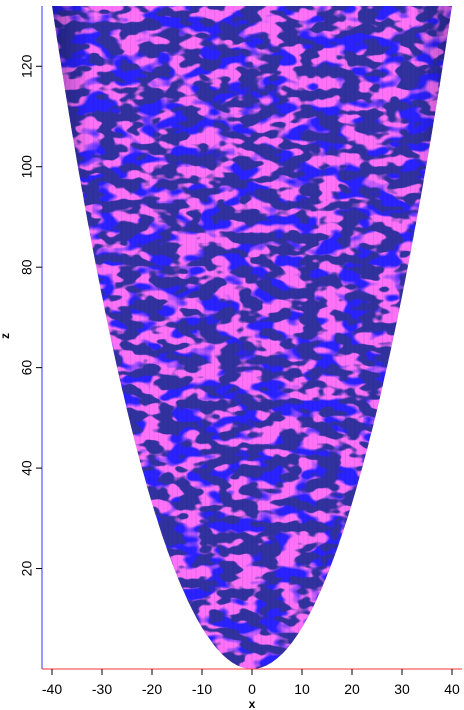 The height and width of the screenshot is (710, 464). Describe the element at coordinates (202, 689) in the screenshot. I see `x-tick-label: -10` at that location.